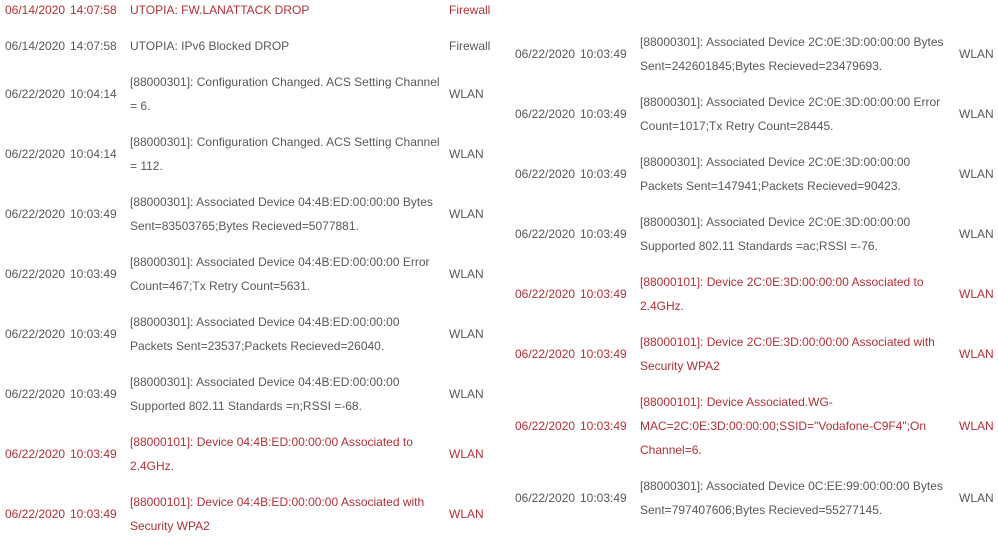  I want to click on log-message: UTOPIA: FW.LANATTACK DROP, so click(220, 10).